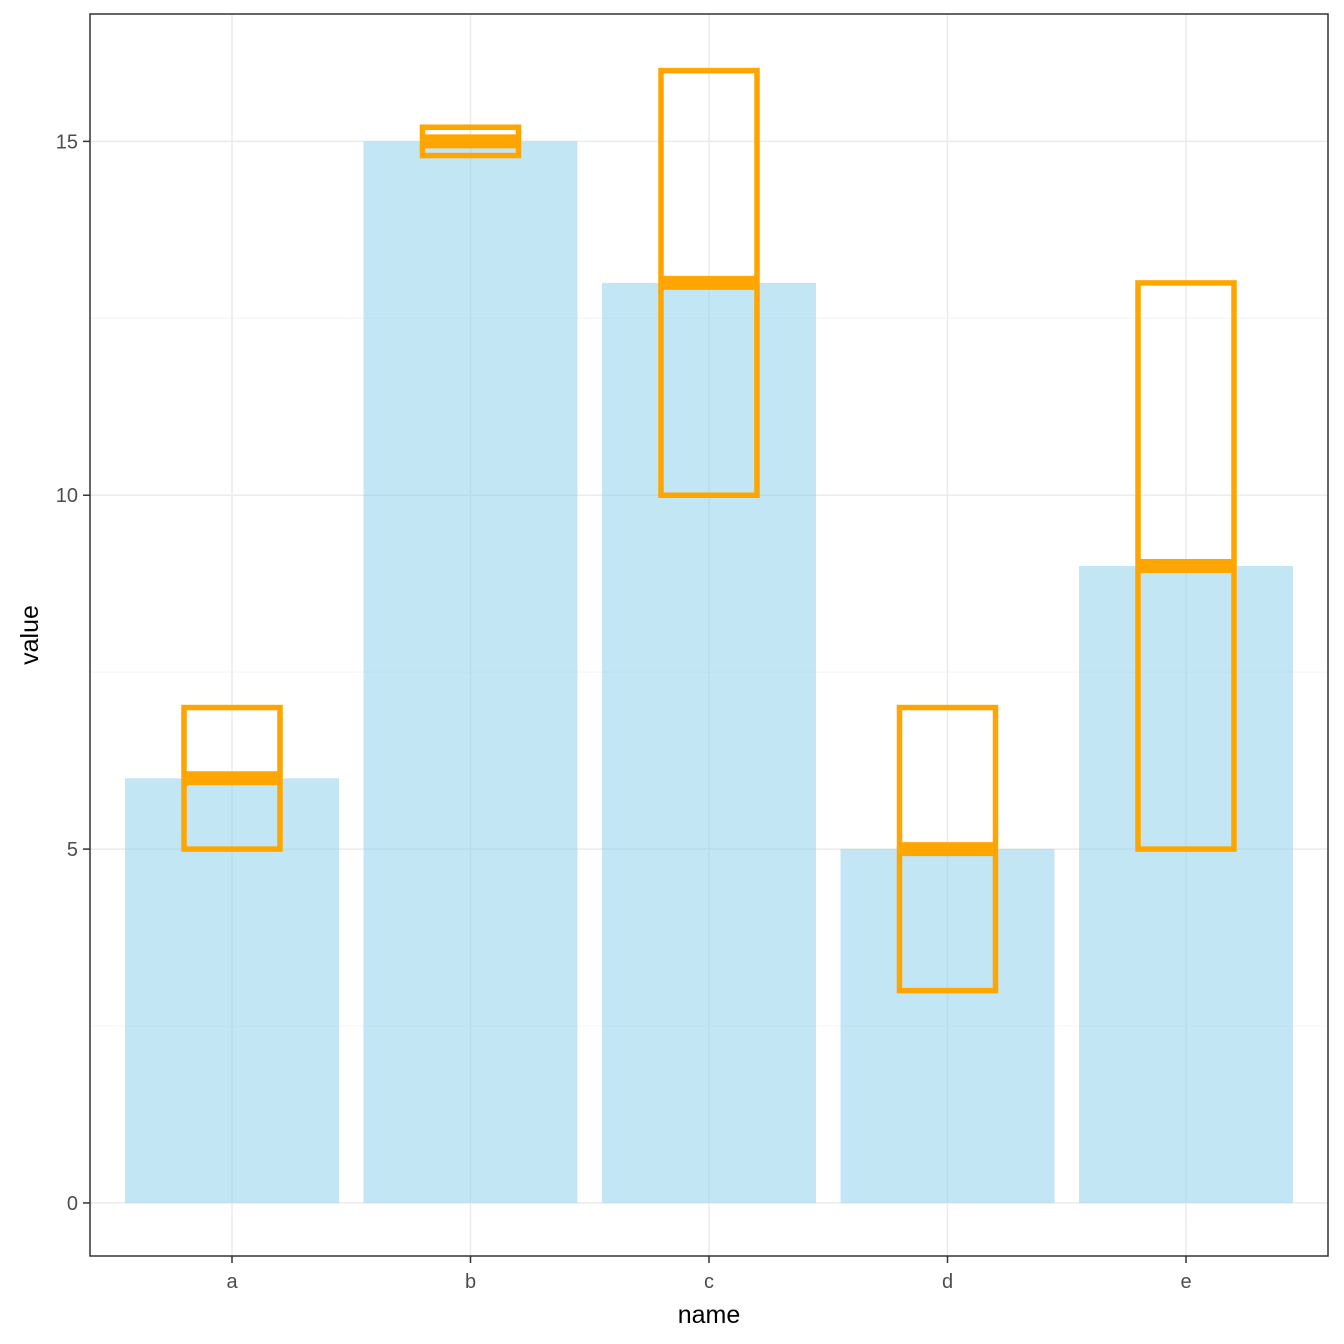 The image size is (1344, 1344). What do you see at coordinates (709, 1315) in the screenshot?
I see `x-axis-title: name` at bounding box center [709, 1315].